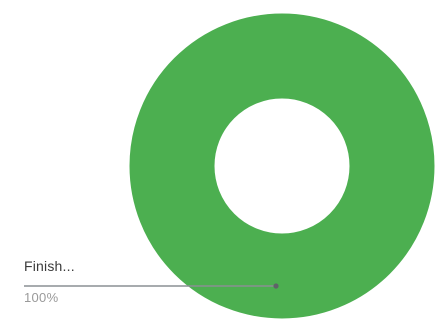 Image resolution: width=437 pixels, height=326 pixels. I want to click on leader-dot, so click(276, 286).